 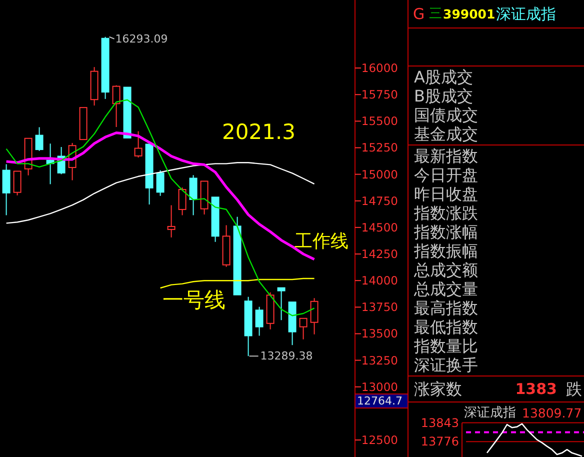 I want to click on text: 三, so click(x=435, y=14).